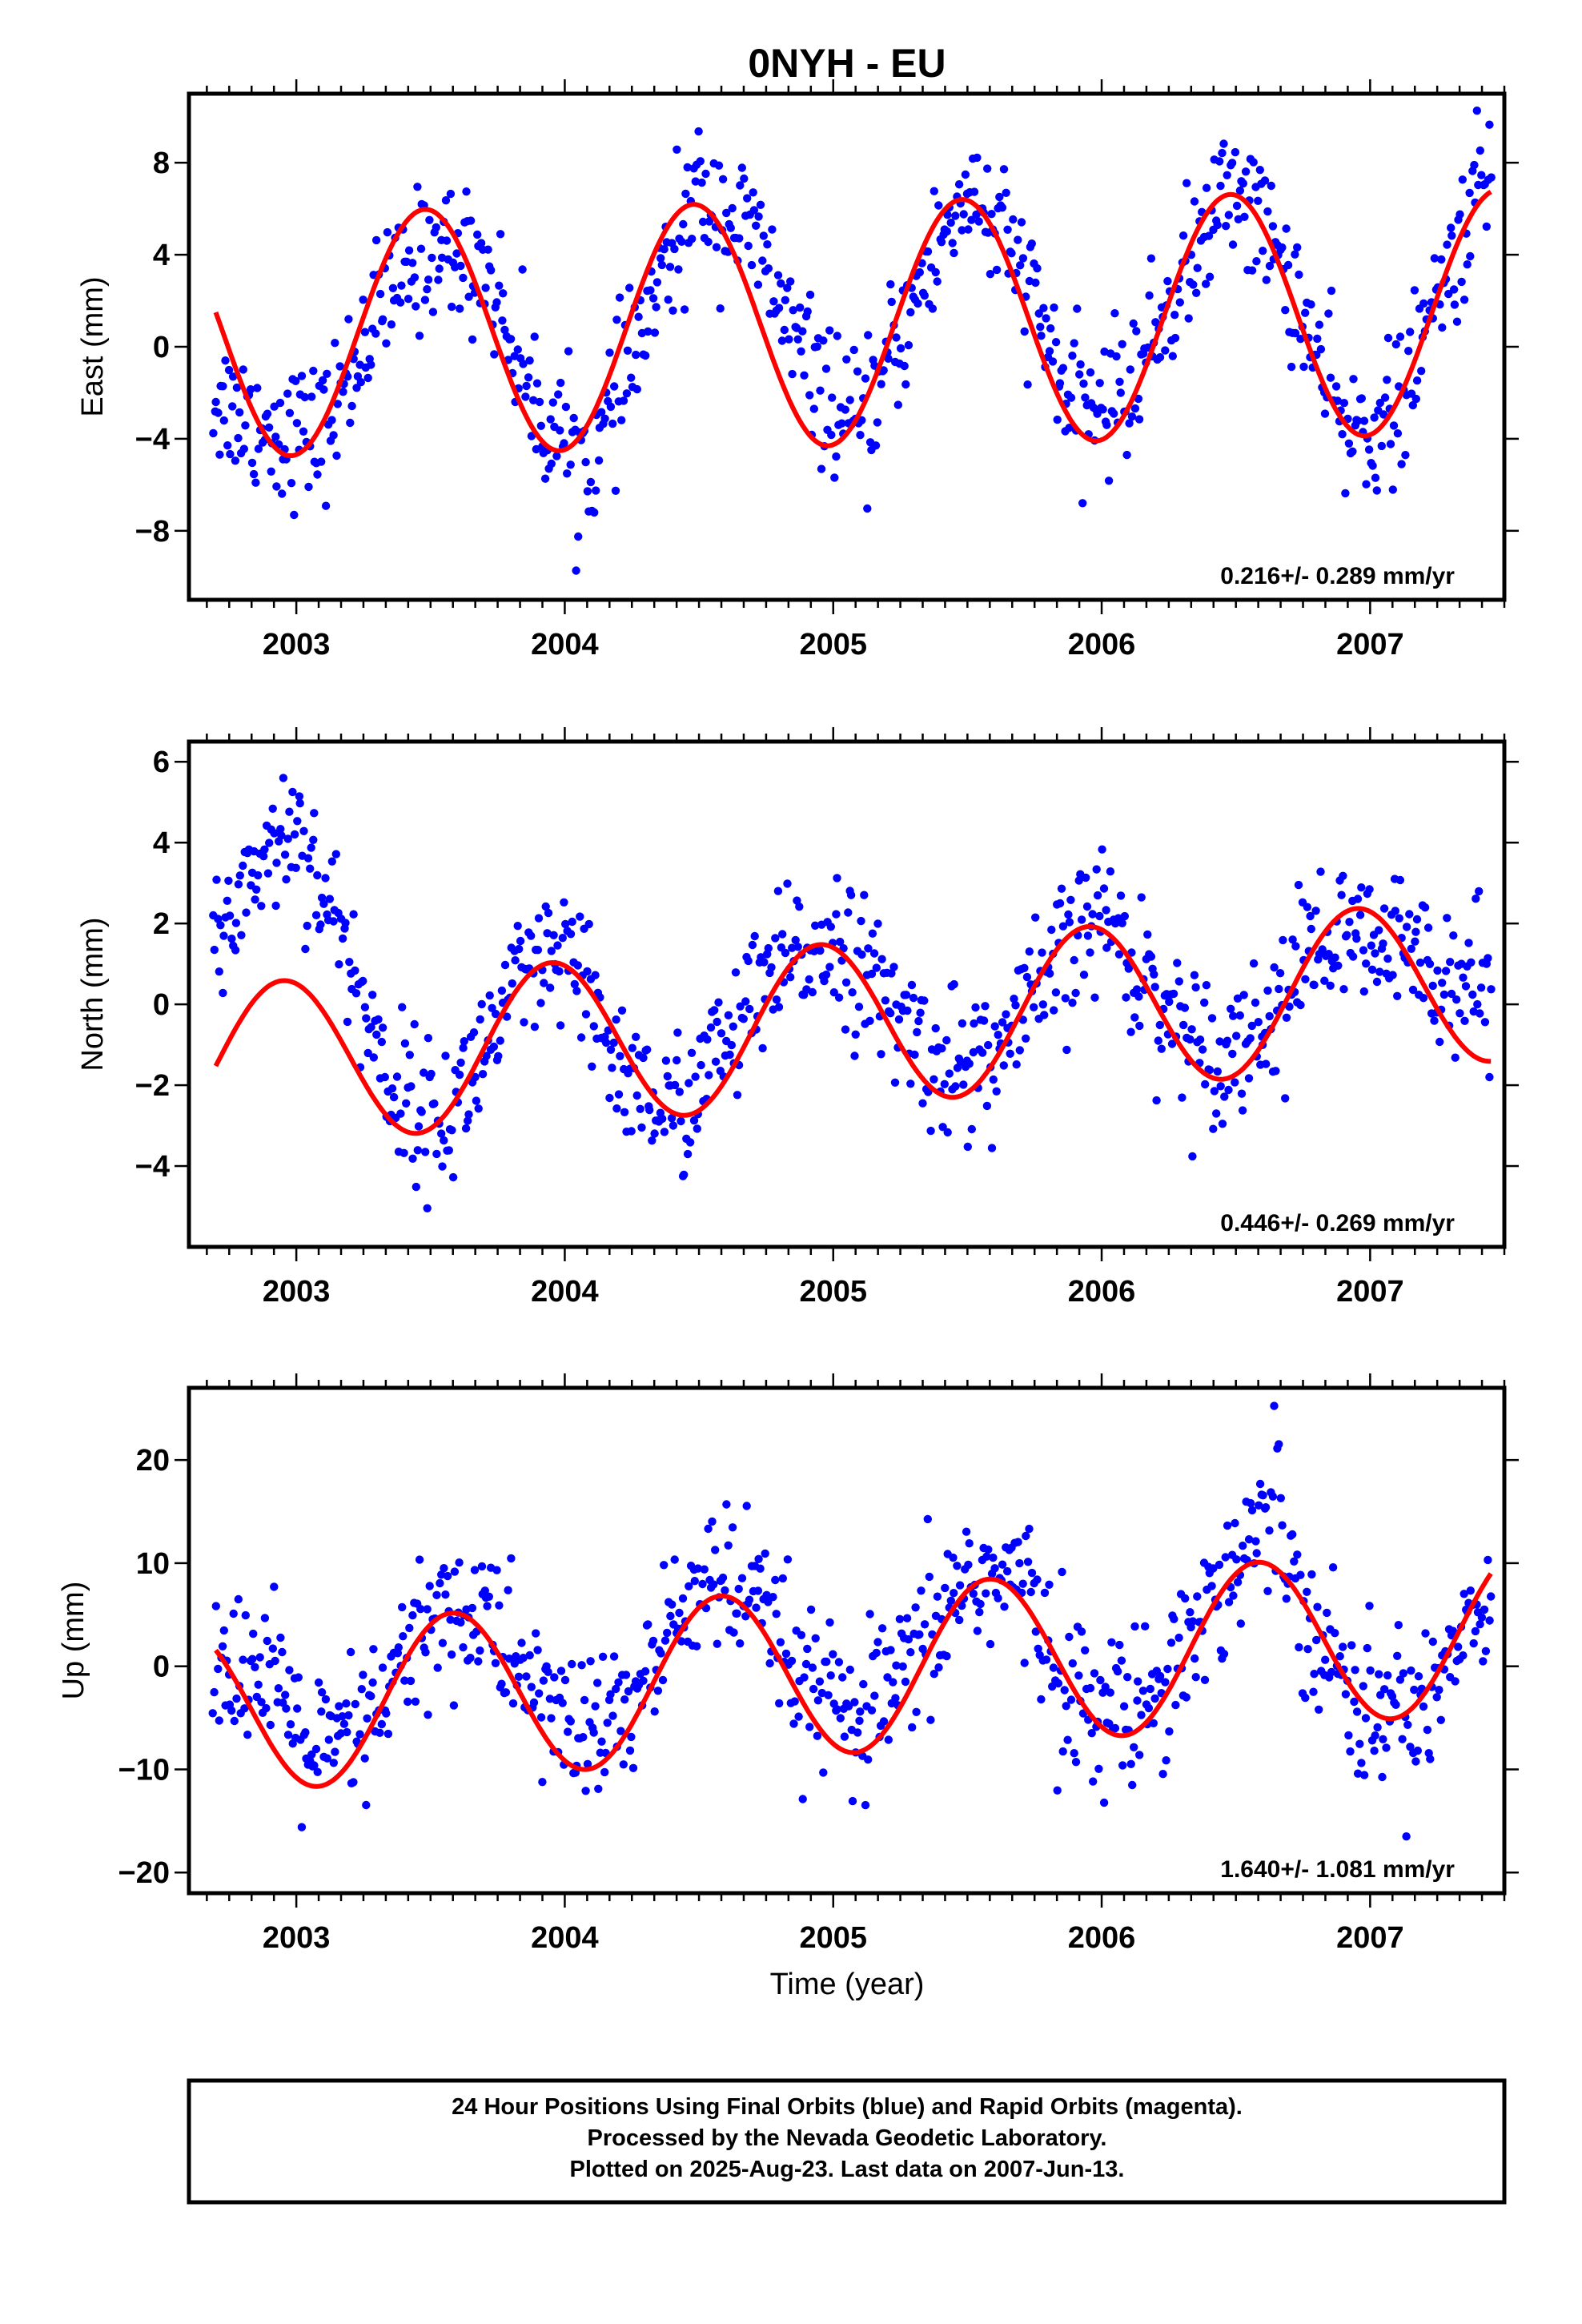  Describe the element at coordinates (833, 644) in the screenshot. I see `east-x-tick-label: 2005` at that location.